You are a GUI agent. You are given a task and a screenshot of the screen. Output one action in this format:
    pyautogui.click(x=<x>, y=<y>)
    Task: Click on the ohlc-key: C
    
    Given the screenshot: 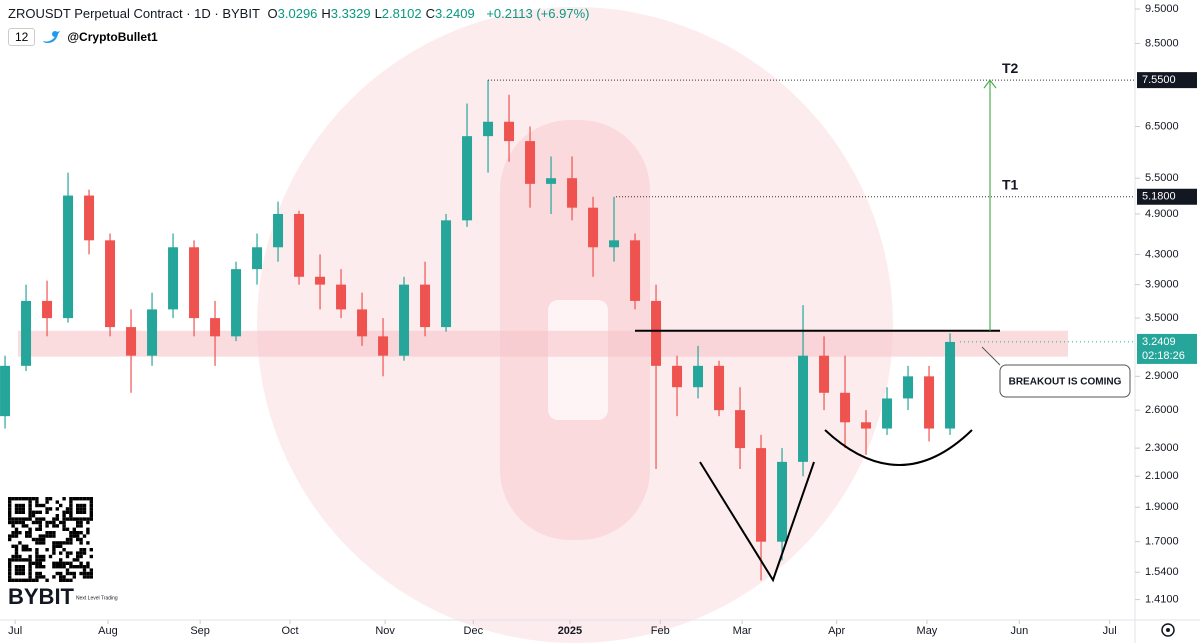 What is the action you would take?
    pyautogui.click(x=430, y=13)
    